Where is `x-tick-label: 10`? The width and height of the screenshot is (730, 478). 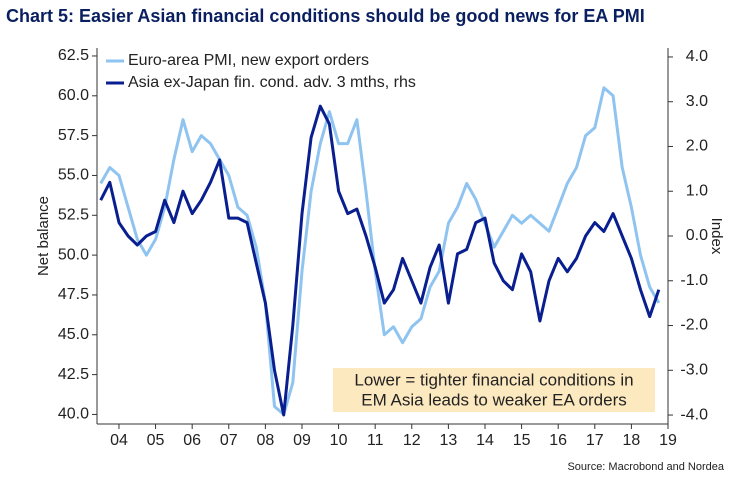
x-tick-label: 10 is located at coordinates (339, 440).